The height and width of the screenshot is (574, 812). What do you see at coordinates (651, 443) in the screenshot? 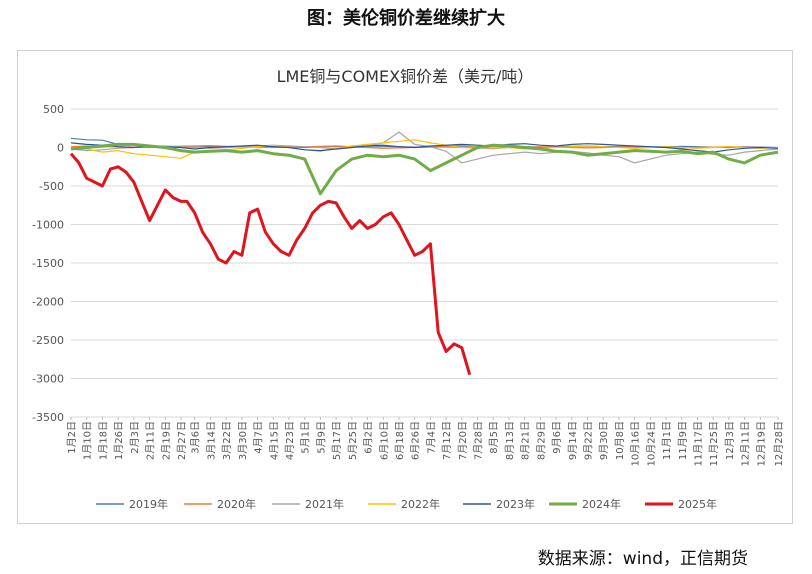
I see `x-tick-label: 10月24日` at bounding box center [651, 443].